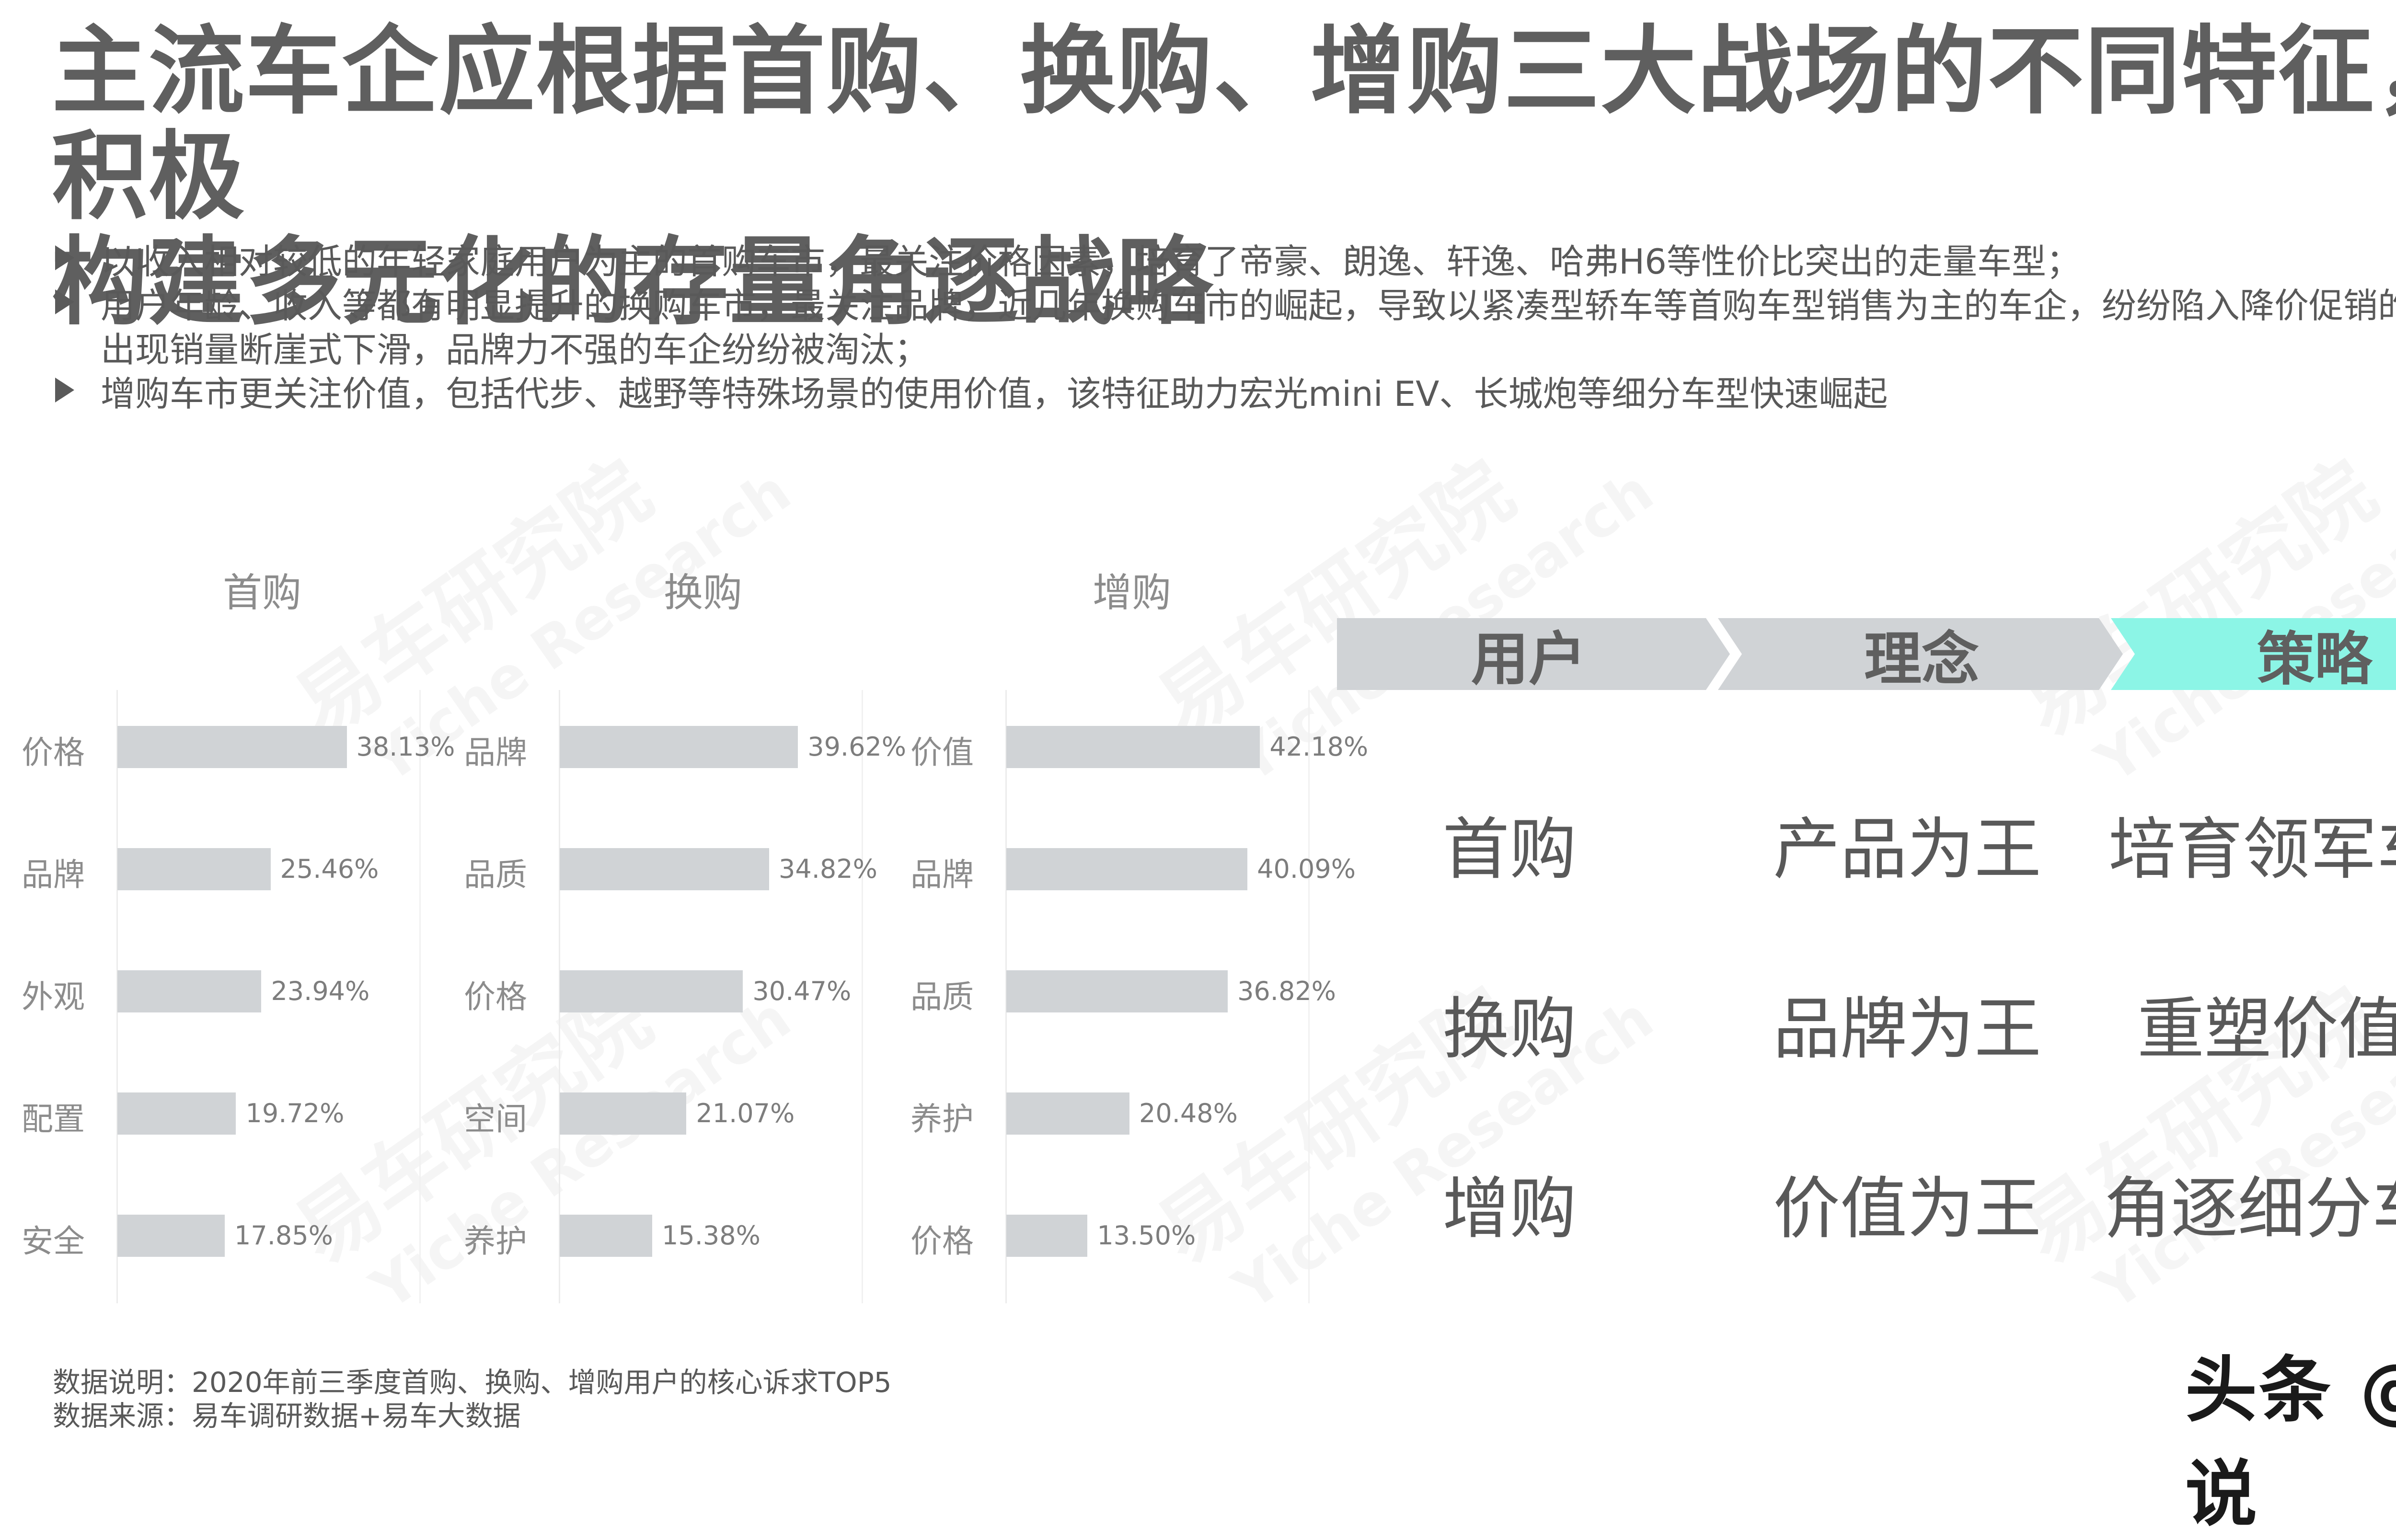 Image resolution: width=2396 pixels, height=1540 pixels. What do you see at coordinates (1188, 1113) in the screenshot?
I see `value-label: 20.48%` at bounding box center [1188, 1113].